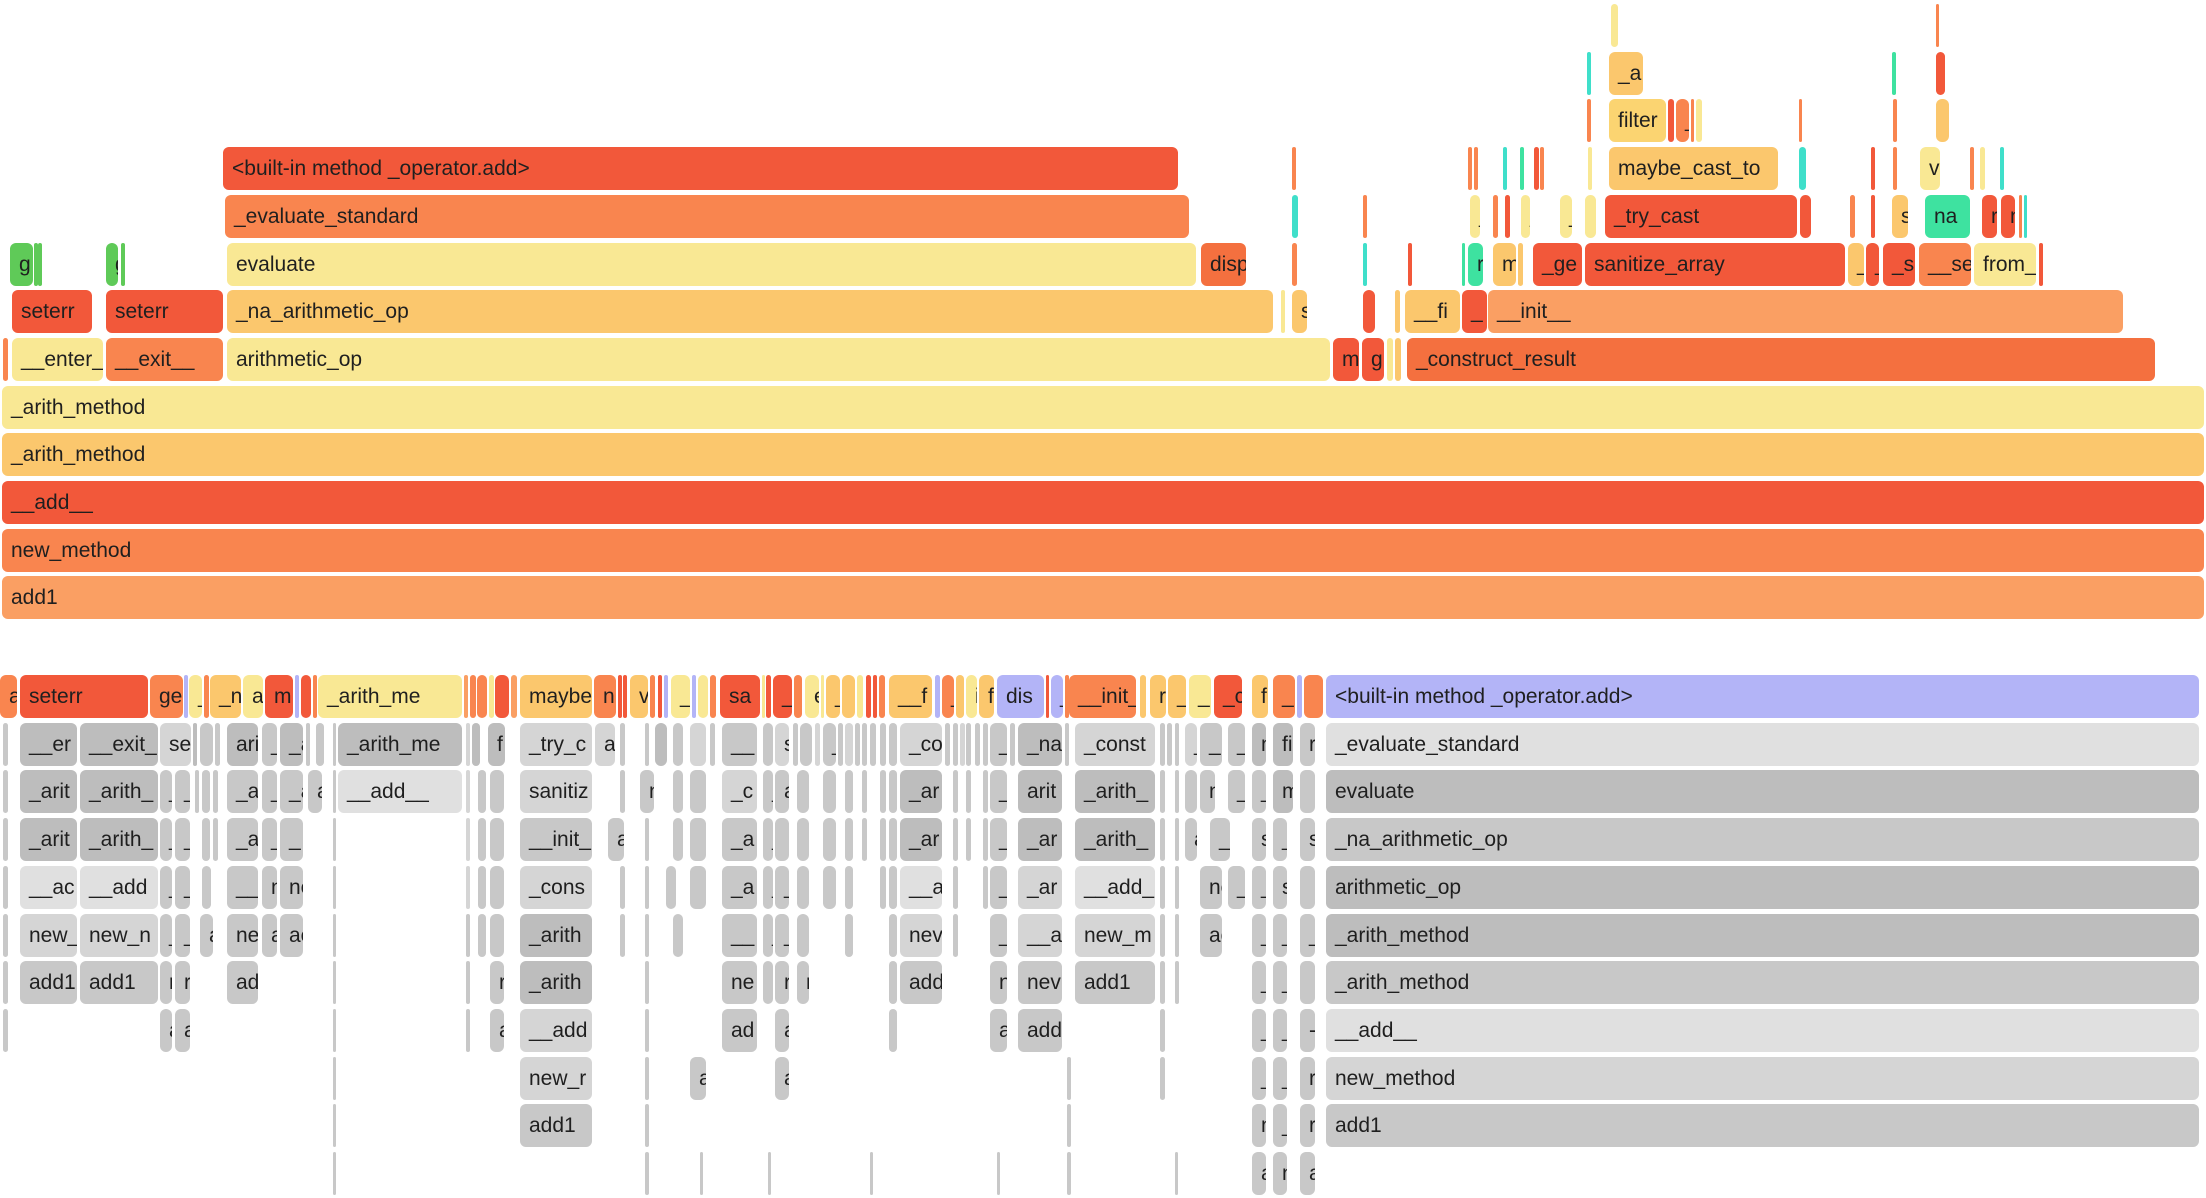 The height and width of the screenshot is (1198, 2206). What do you see at coordinates (390, 696) in the screenshot?
I see `flame-frame-_arith_me: _arith_me` at bounding box center [390, 696].